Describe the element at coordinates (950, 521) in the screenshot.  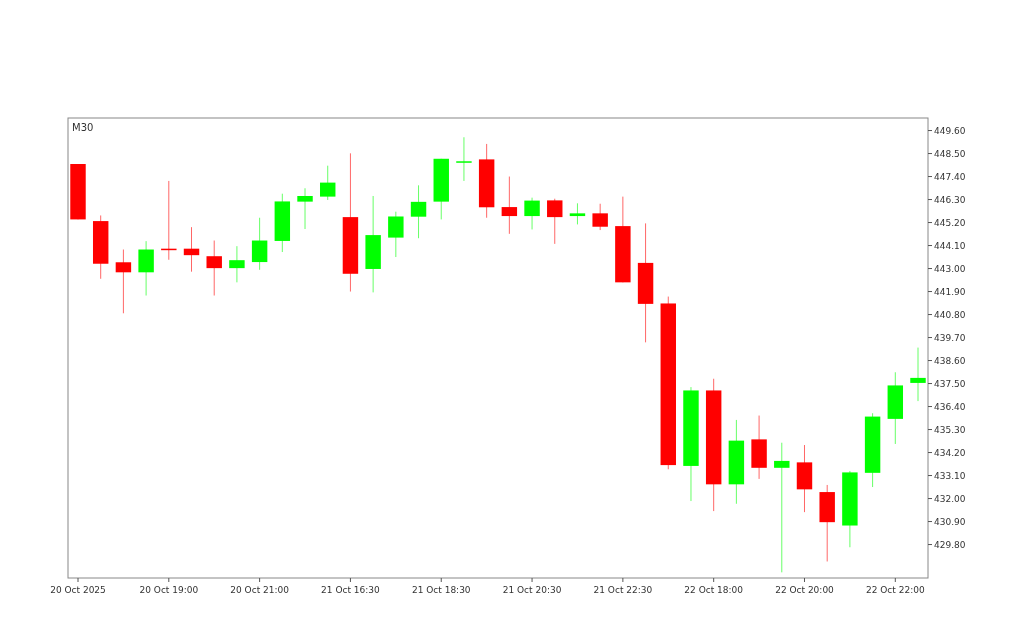
I see `y-tick-label: 430.90` at that location.